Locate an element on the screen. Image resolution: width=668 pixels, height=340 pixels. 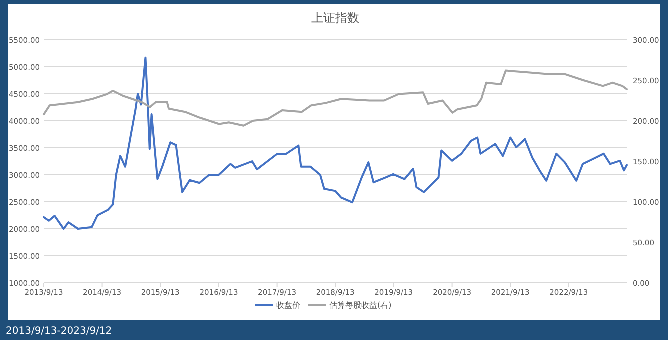
text: 2013/9/13-2023/9/12 is located at coordinates (59, 331).